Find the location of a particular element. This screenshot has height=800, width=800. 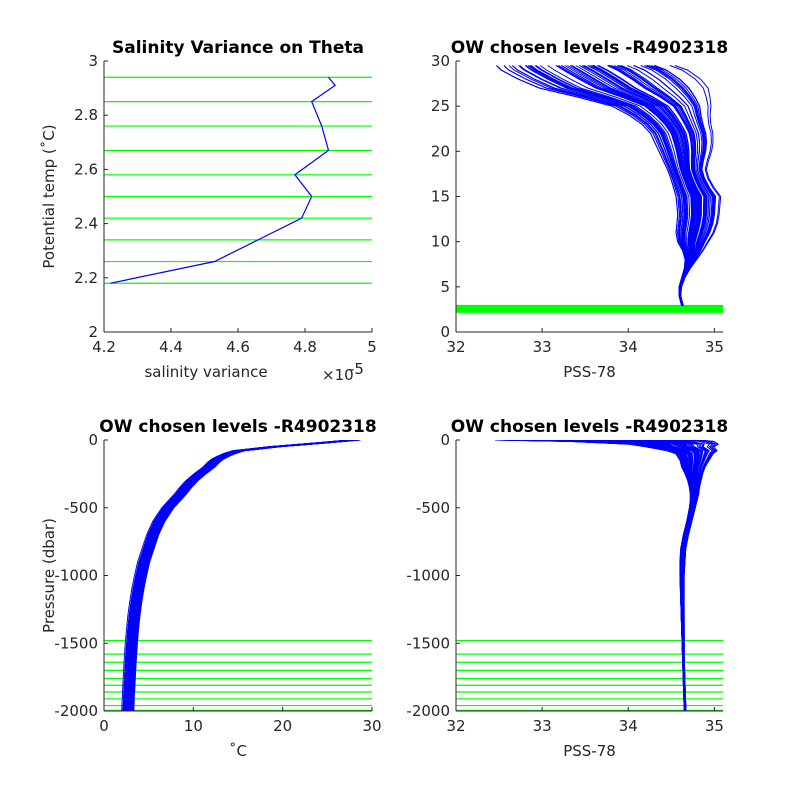

y-tick-label: 10 is located at coordinates (440, 242).